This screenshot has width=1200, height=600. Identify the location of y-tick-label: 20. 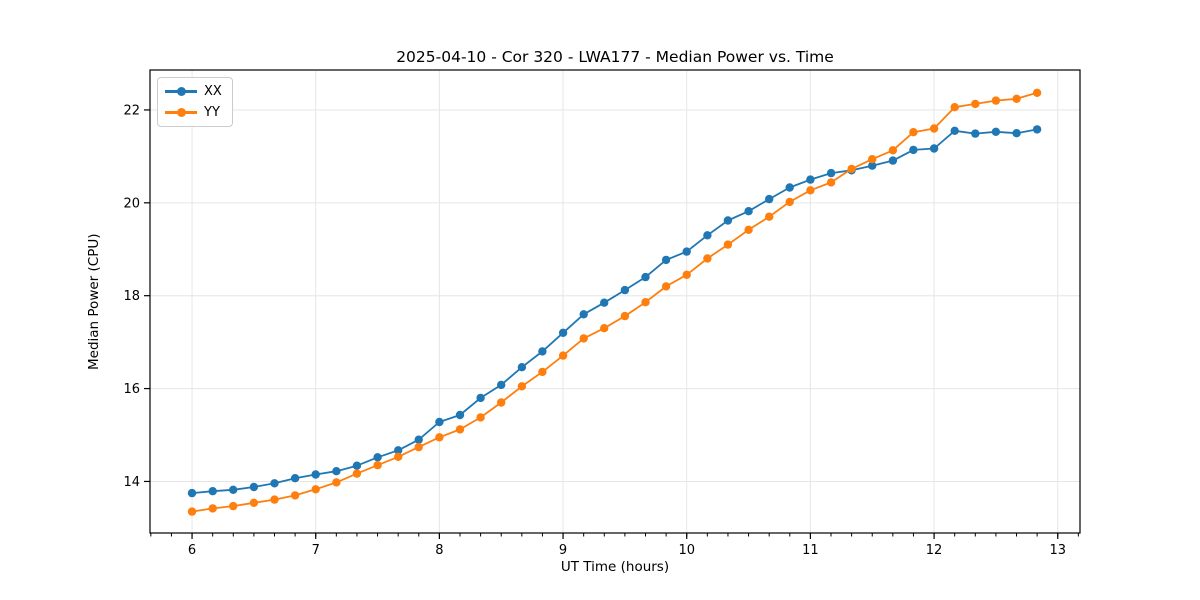
(131, 203).